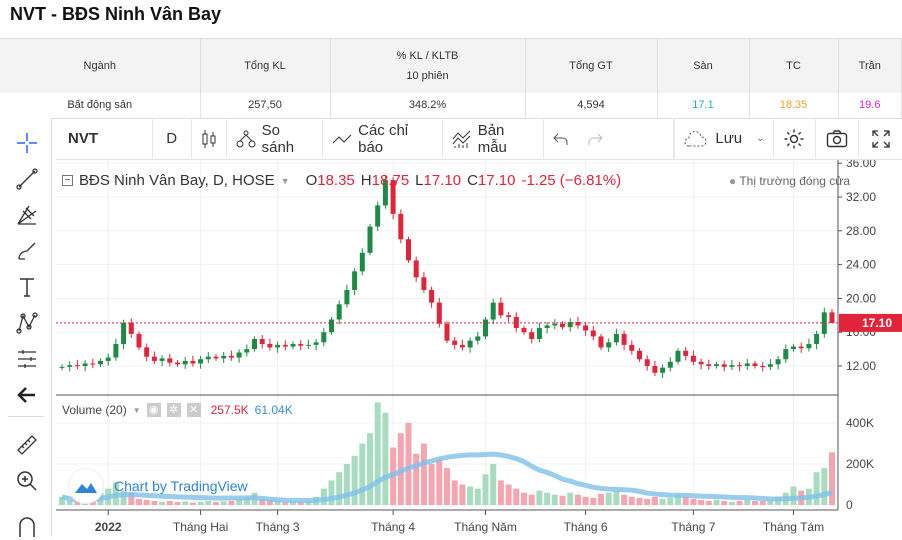 The height and width of the screenshot is (540, 902). I want to click on compare-icon, so click(246, 138).